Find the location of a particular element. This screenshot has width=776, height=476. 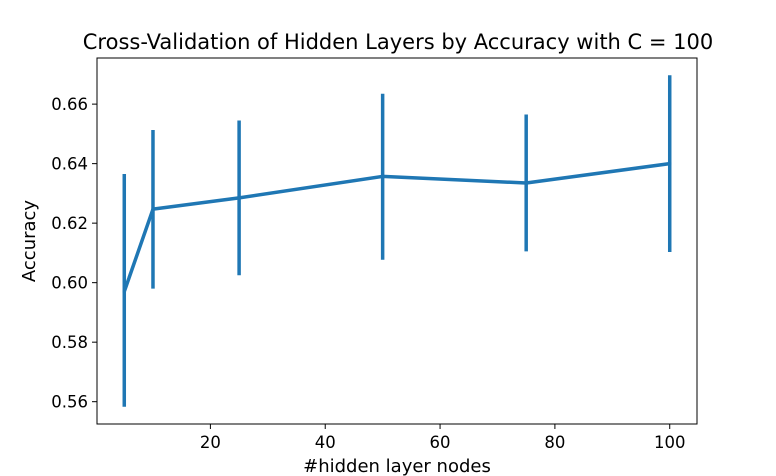

y-tick-label: 0.60 is located at coordinates (69, 283).